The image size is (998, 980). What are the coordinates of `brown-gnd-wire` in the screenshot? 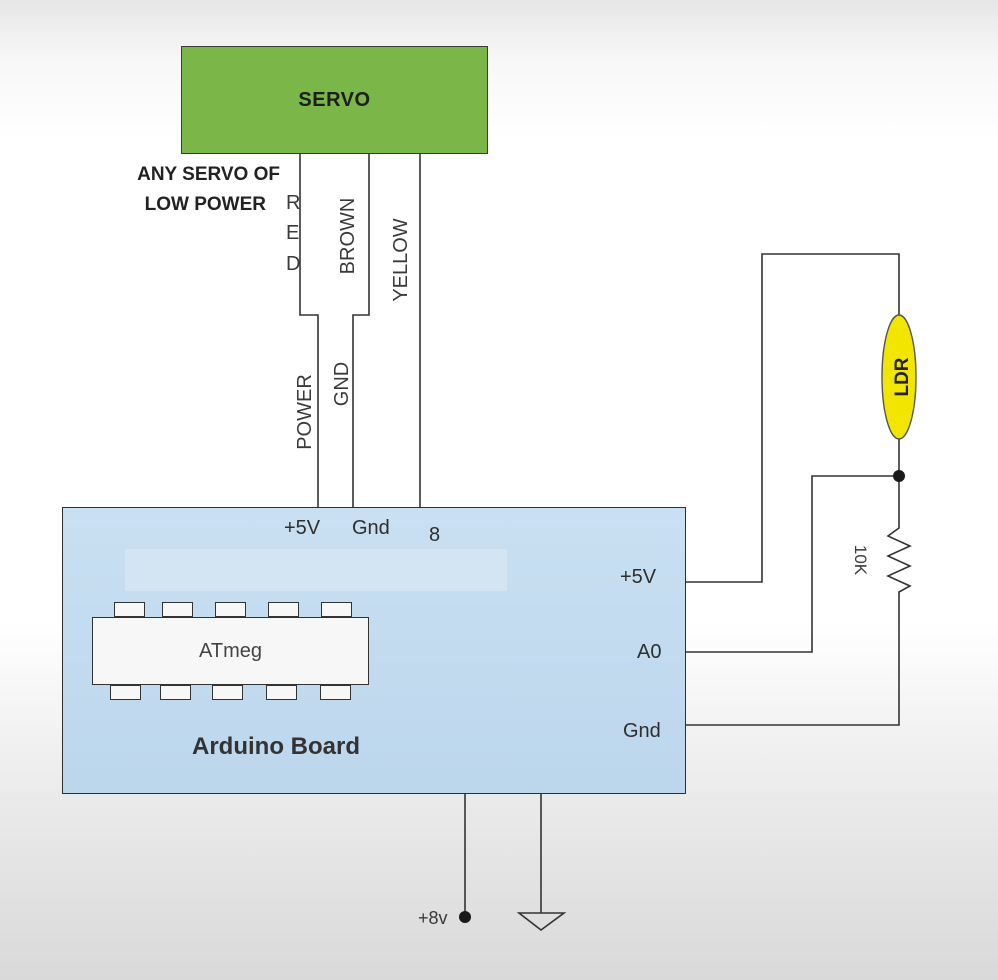 It's located at (361, 330).